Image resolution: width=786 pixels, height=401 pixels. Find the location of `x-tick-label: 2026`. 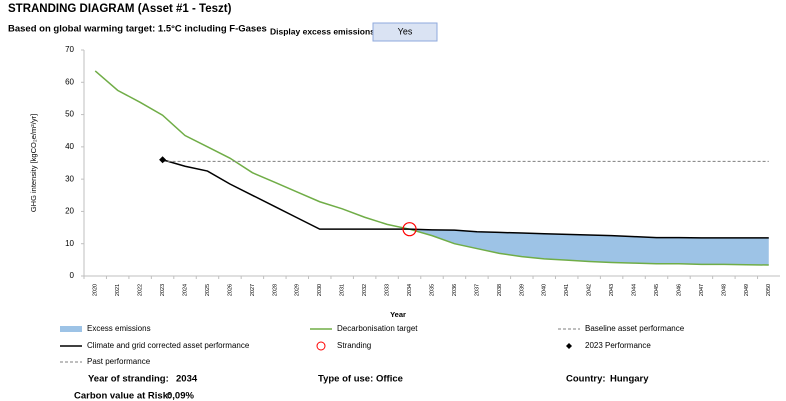

x-tick-label: 2026 is located at coordinates (230, 290).